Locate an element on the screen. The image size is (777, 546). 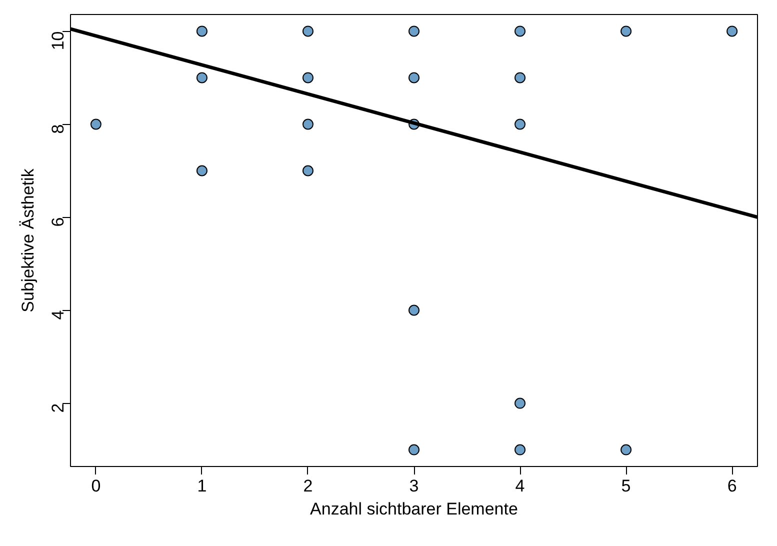
y-tick-label: 10 is located at coordinates (58, 40).